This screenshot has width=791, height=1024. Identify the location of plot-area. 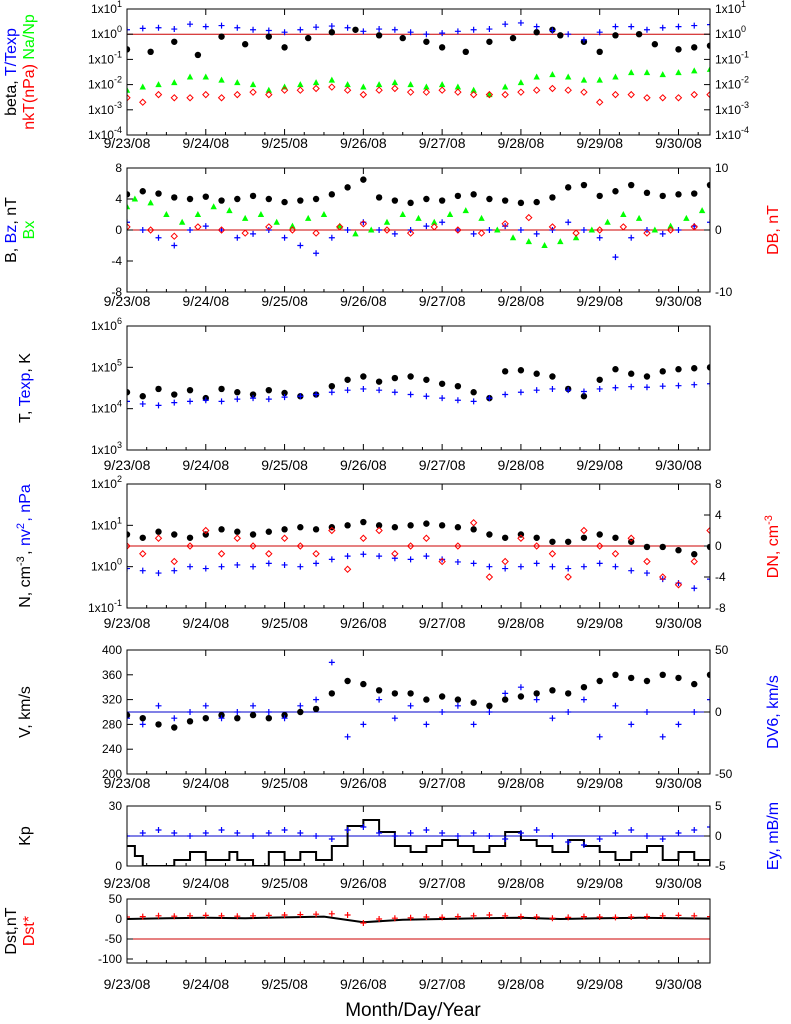
(418, 918).